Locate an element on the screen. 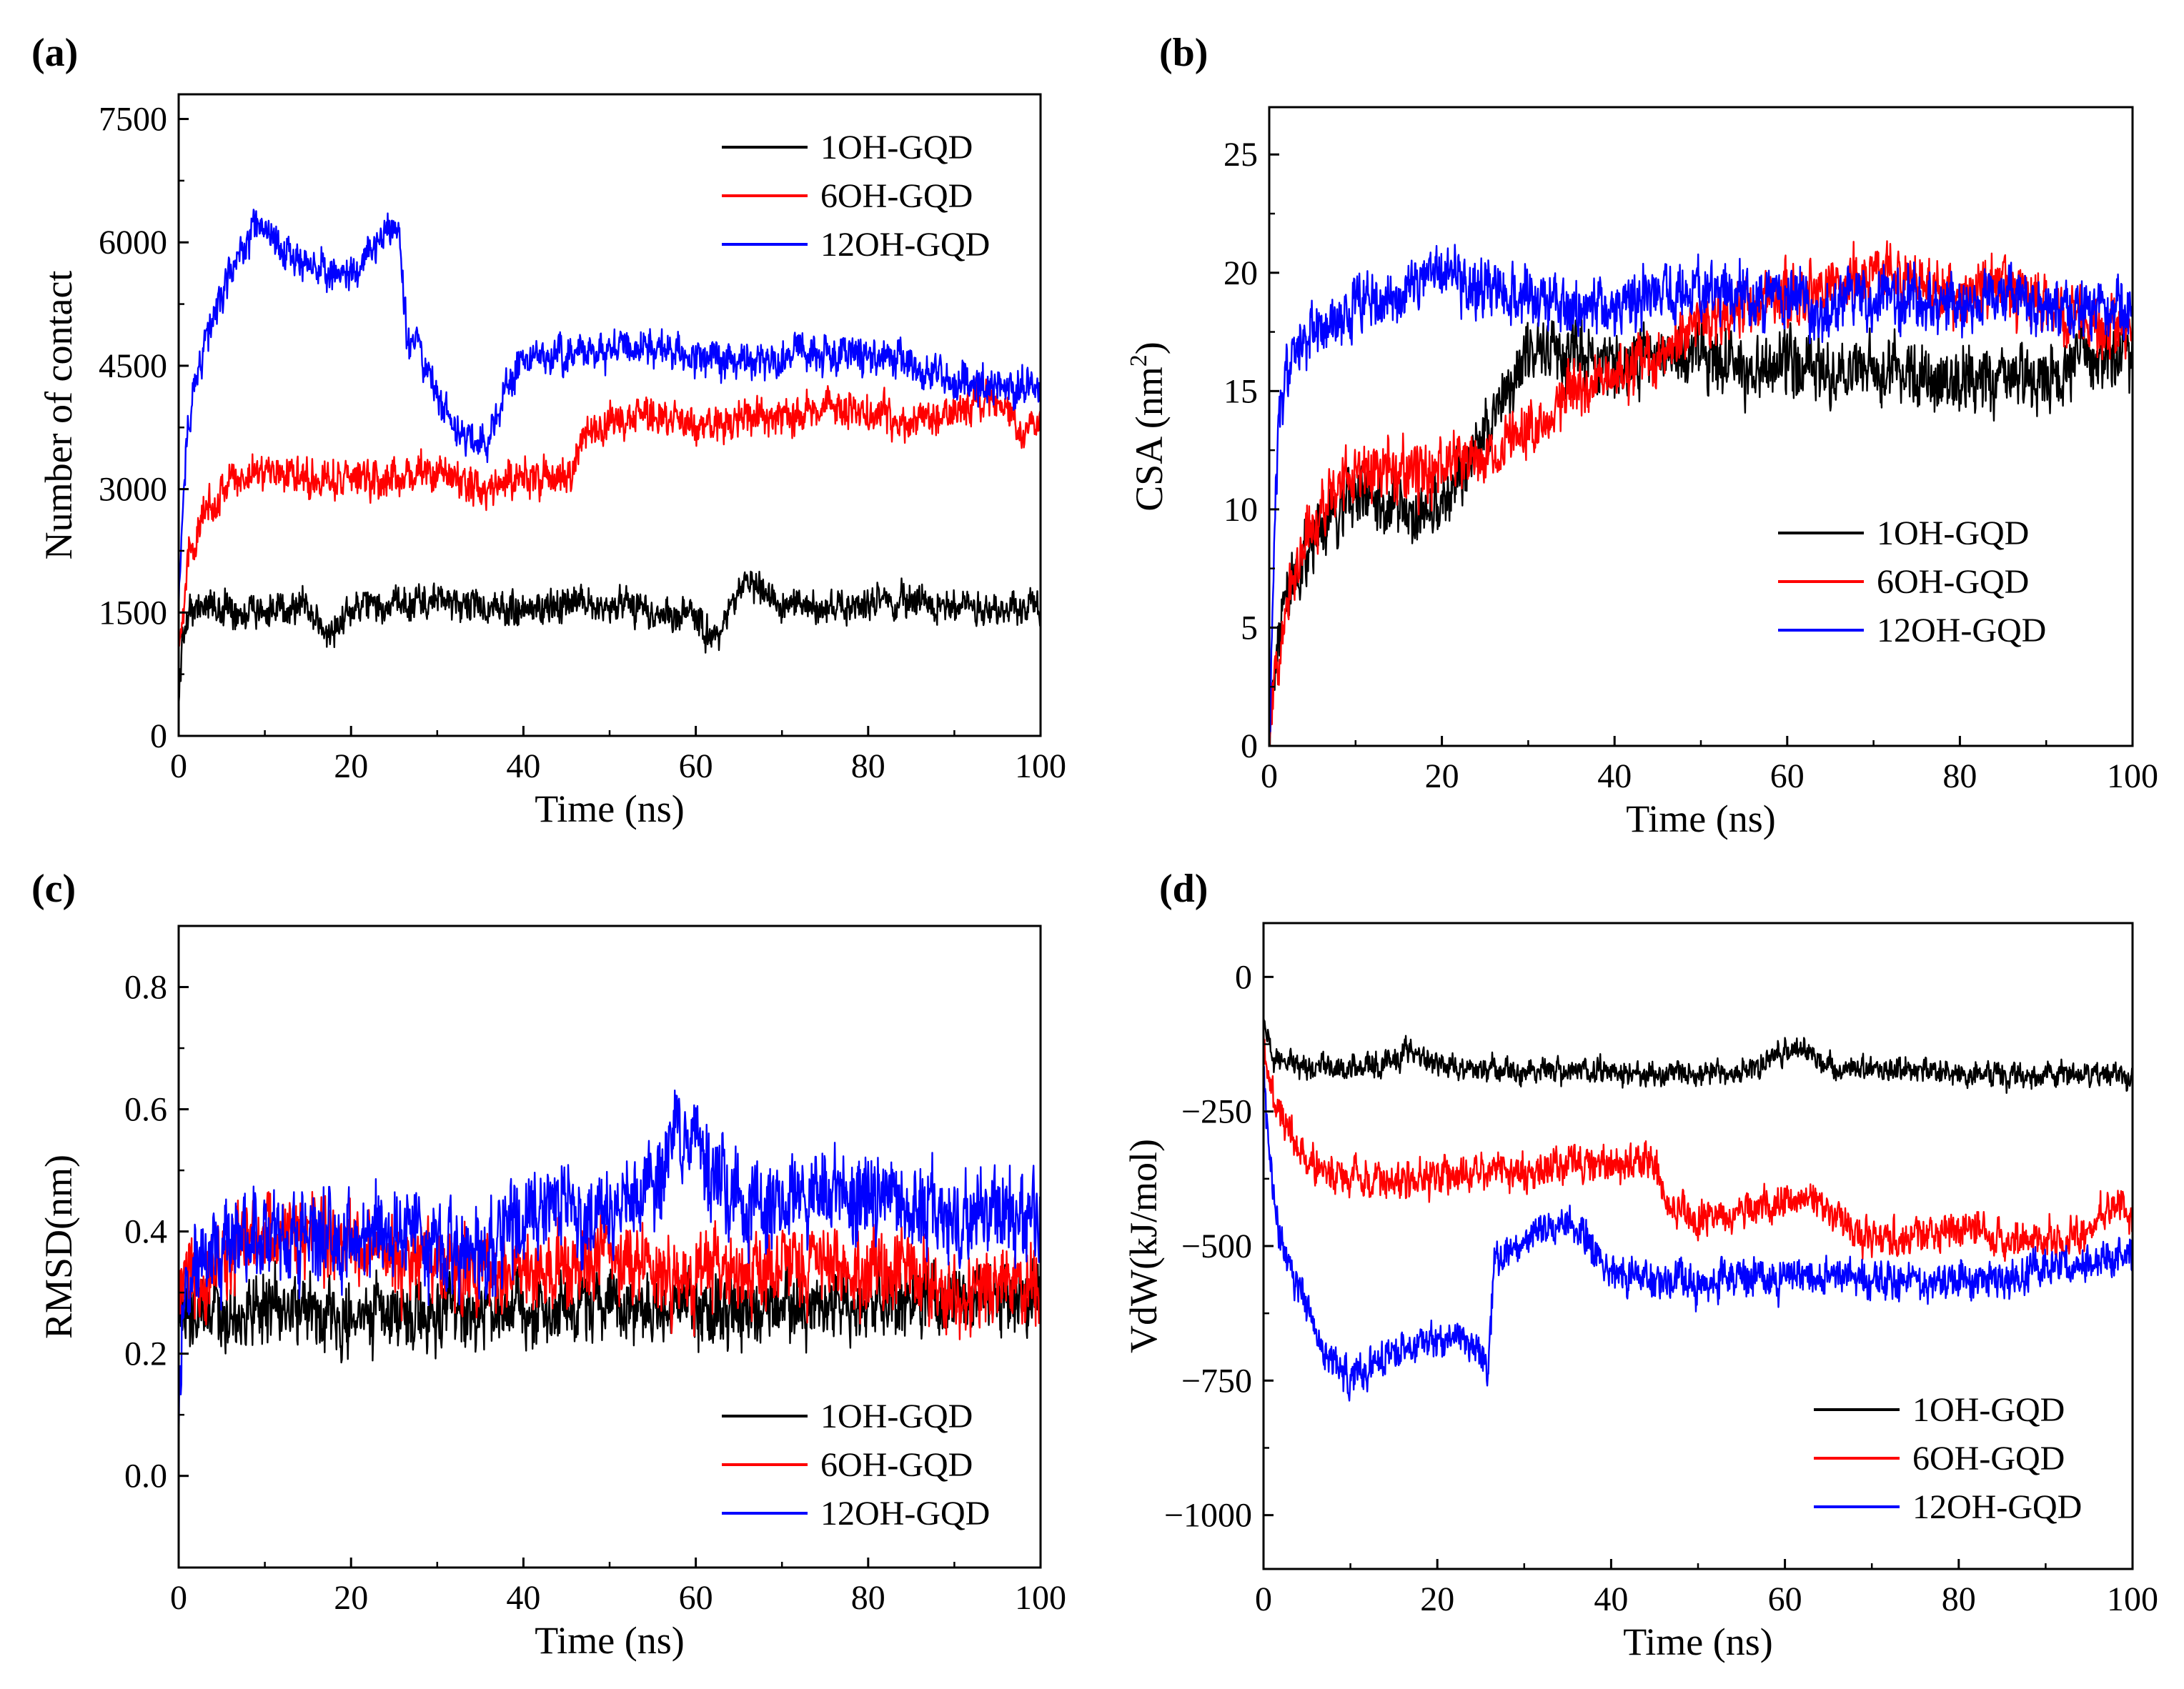  y-tick-label: −500 is located at coordinates (1216, 1246).